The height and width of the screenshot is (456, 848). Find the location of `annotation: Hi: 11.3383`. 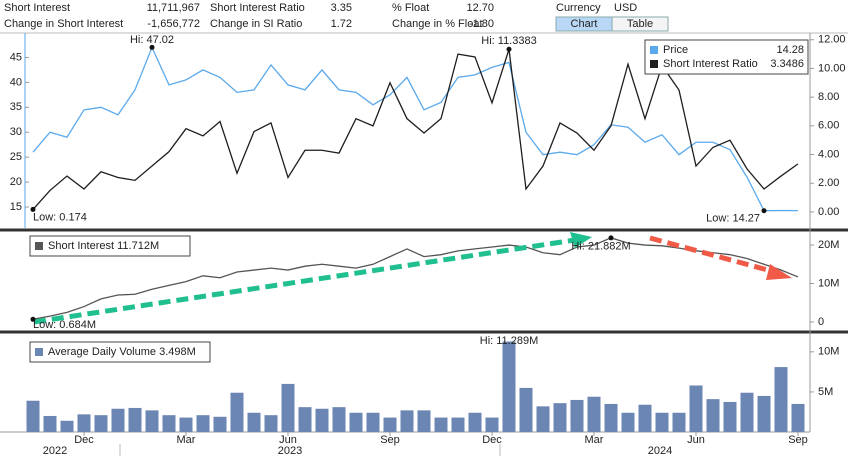

annotation: Hi: 11.3383 is located at coordinates (508, 41).